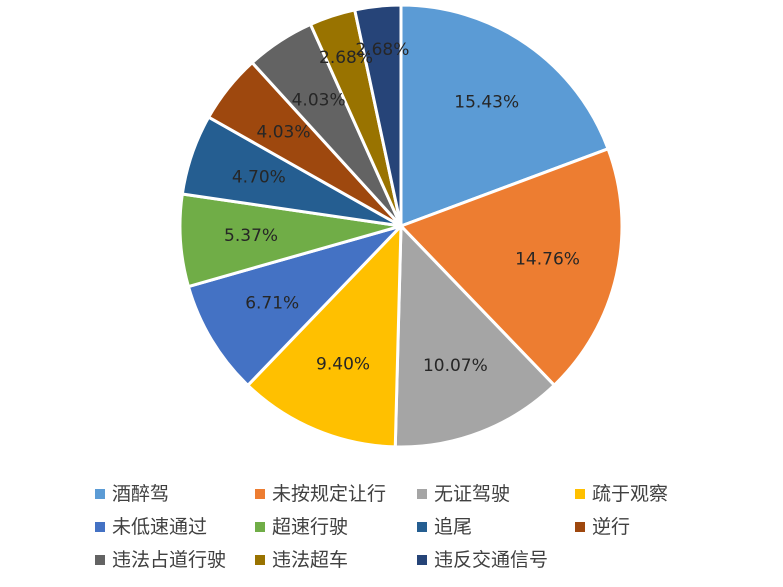 Image resolution: width=783 pixels, height=587 pixels. Describe the element at coordinates (611, 527) in the screenshot. I see `legend-label-7: 逆行` at that location.